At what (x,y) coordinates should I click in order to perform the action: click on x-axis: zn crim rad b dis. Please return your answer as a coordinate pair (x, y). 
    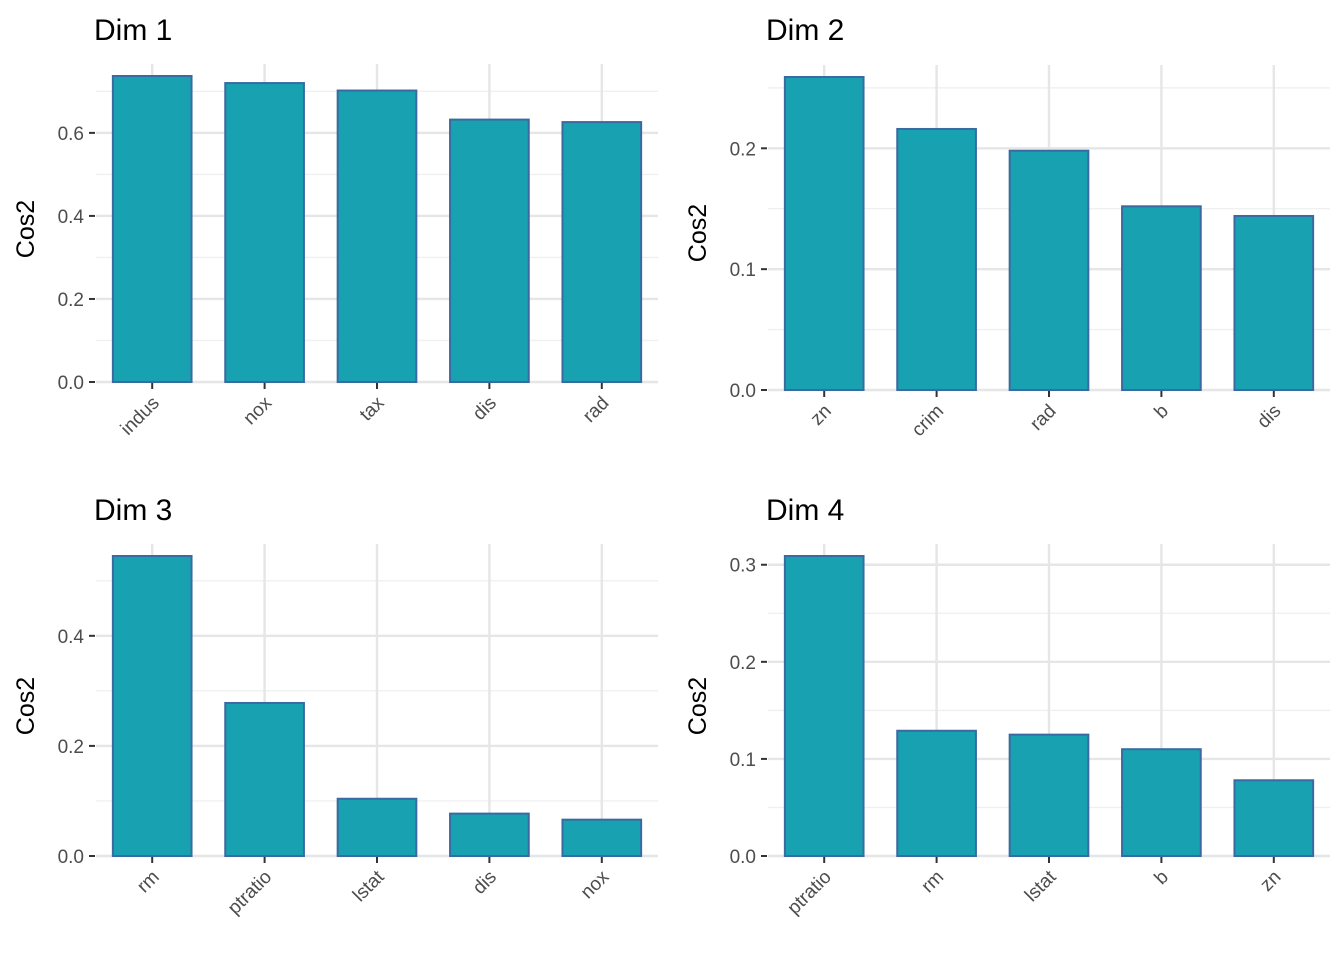
    Looking at the image, I should click on (1046, 416).